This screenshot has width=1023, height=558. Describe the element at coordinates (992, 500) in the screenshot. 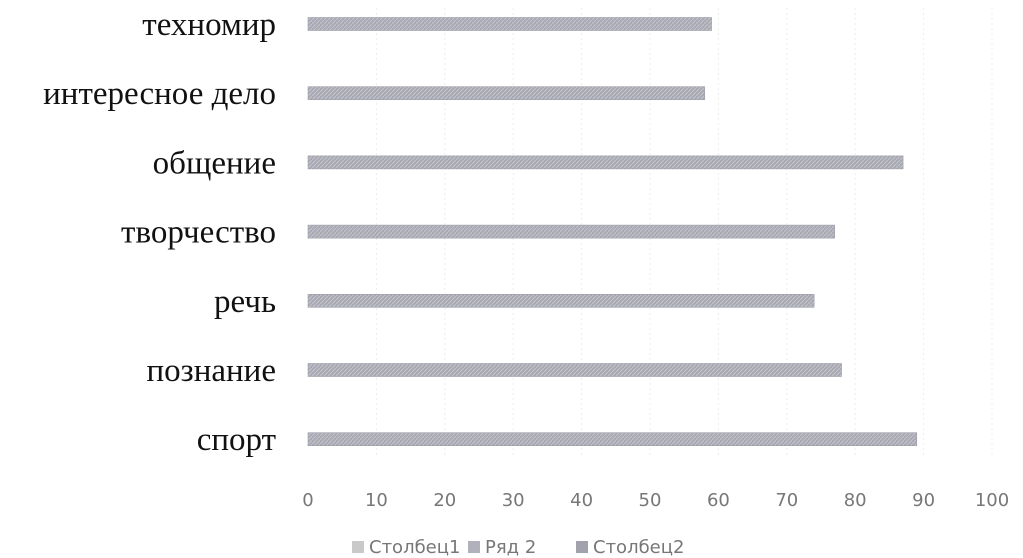

I see `x-tick-label: 100` at that location.